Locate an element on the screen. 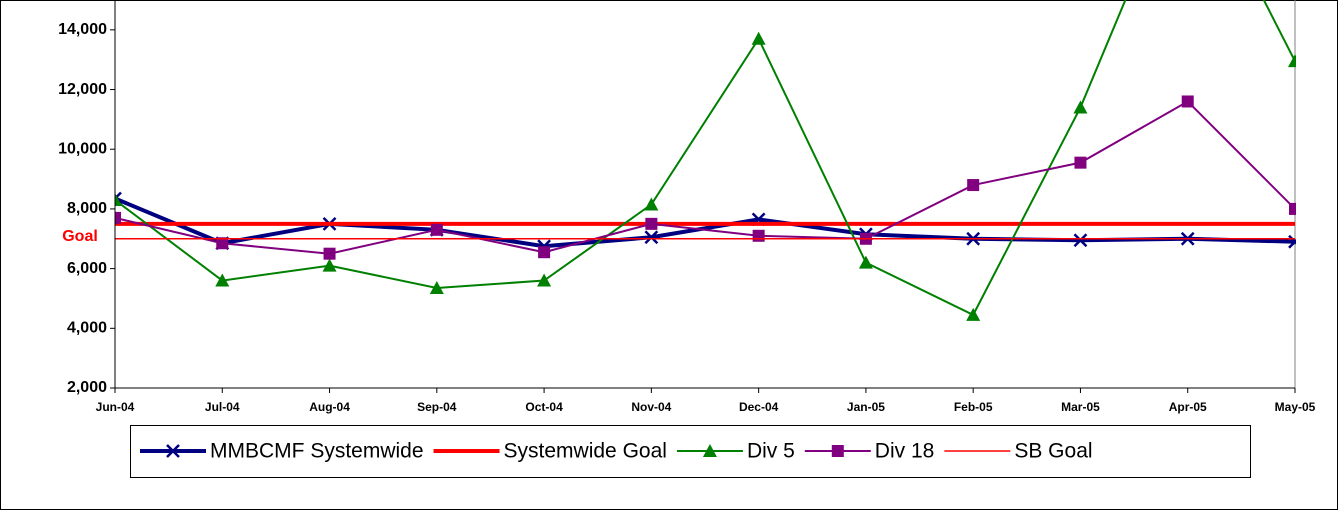 The image size is (1338, 510). legend-label: SB Goal is located at coordinates (1053, 451).